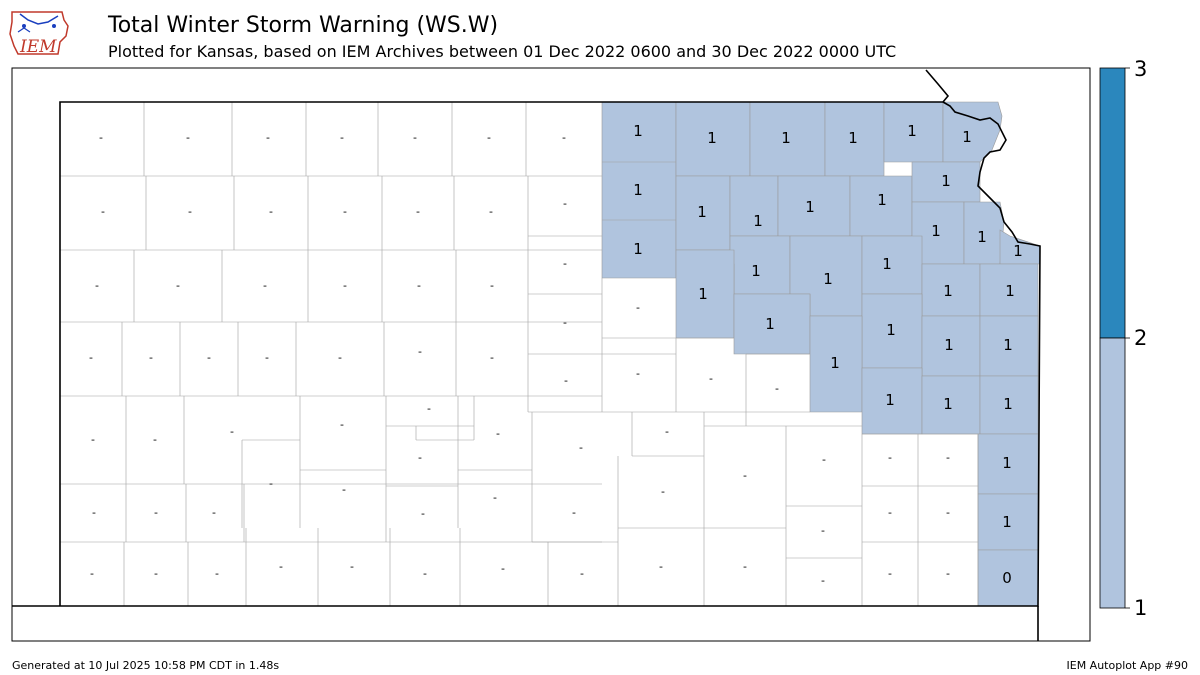  Describe the element at coordinates (38, 47) in the screenshot. I see `logo-text: IEM` at that location.